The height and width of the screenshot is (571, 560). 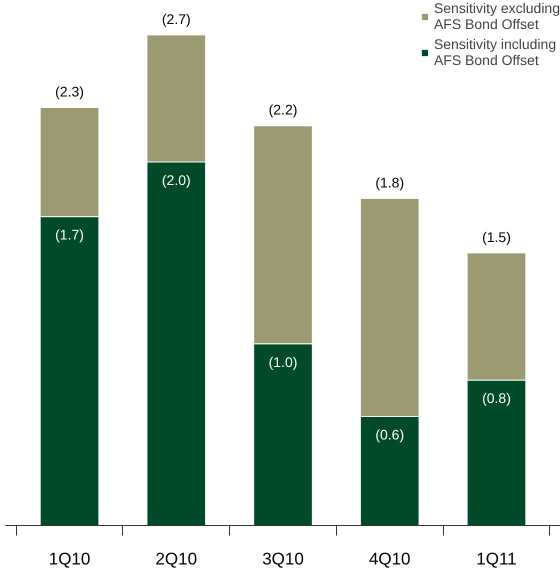 I want to click on total-label: (1.5), so click(x=496, y=236).